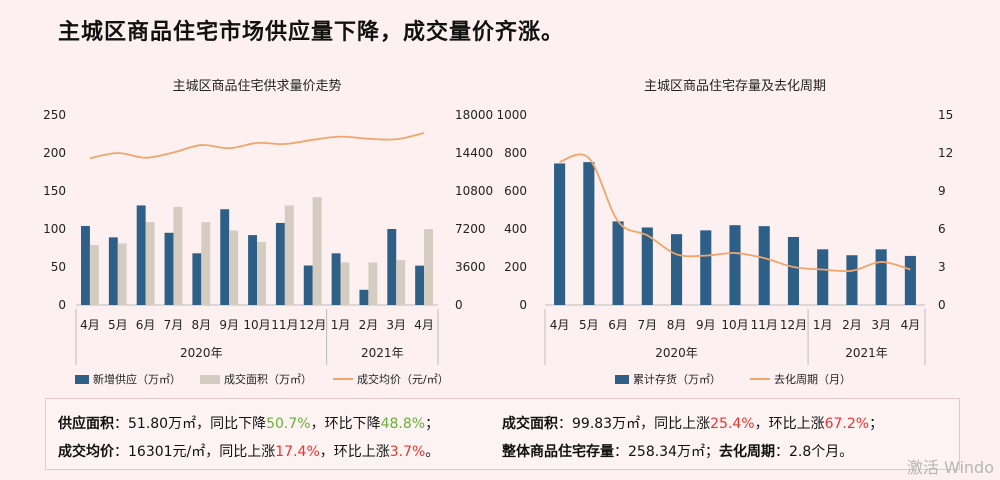 The width and height of the screenshot is (1000, 480). I want to click on windows-activation-watermark: 激活 Windo, so click(950, 467).